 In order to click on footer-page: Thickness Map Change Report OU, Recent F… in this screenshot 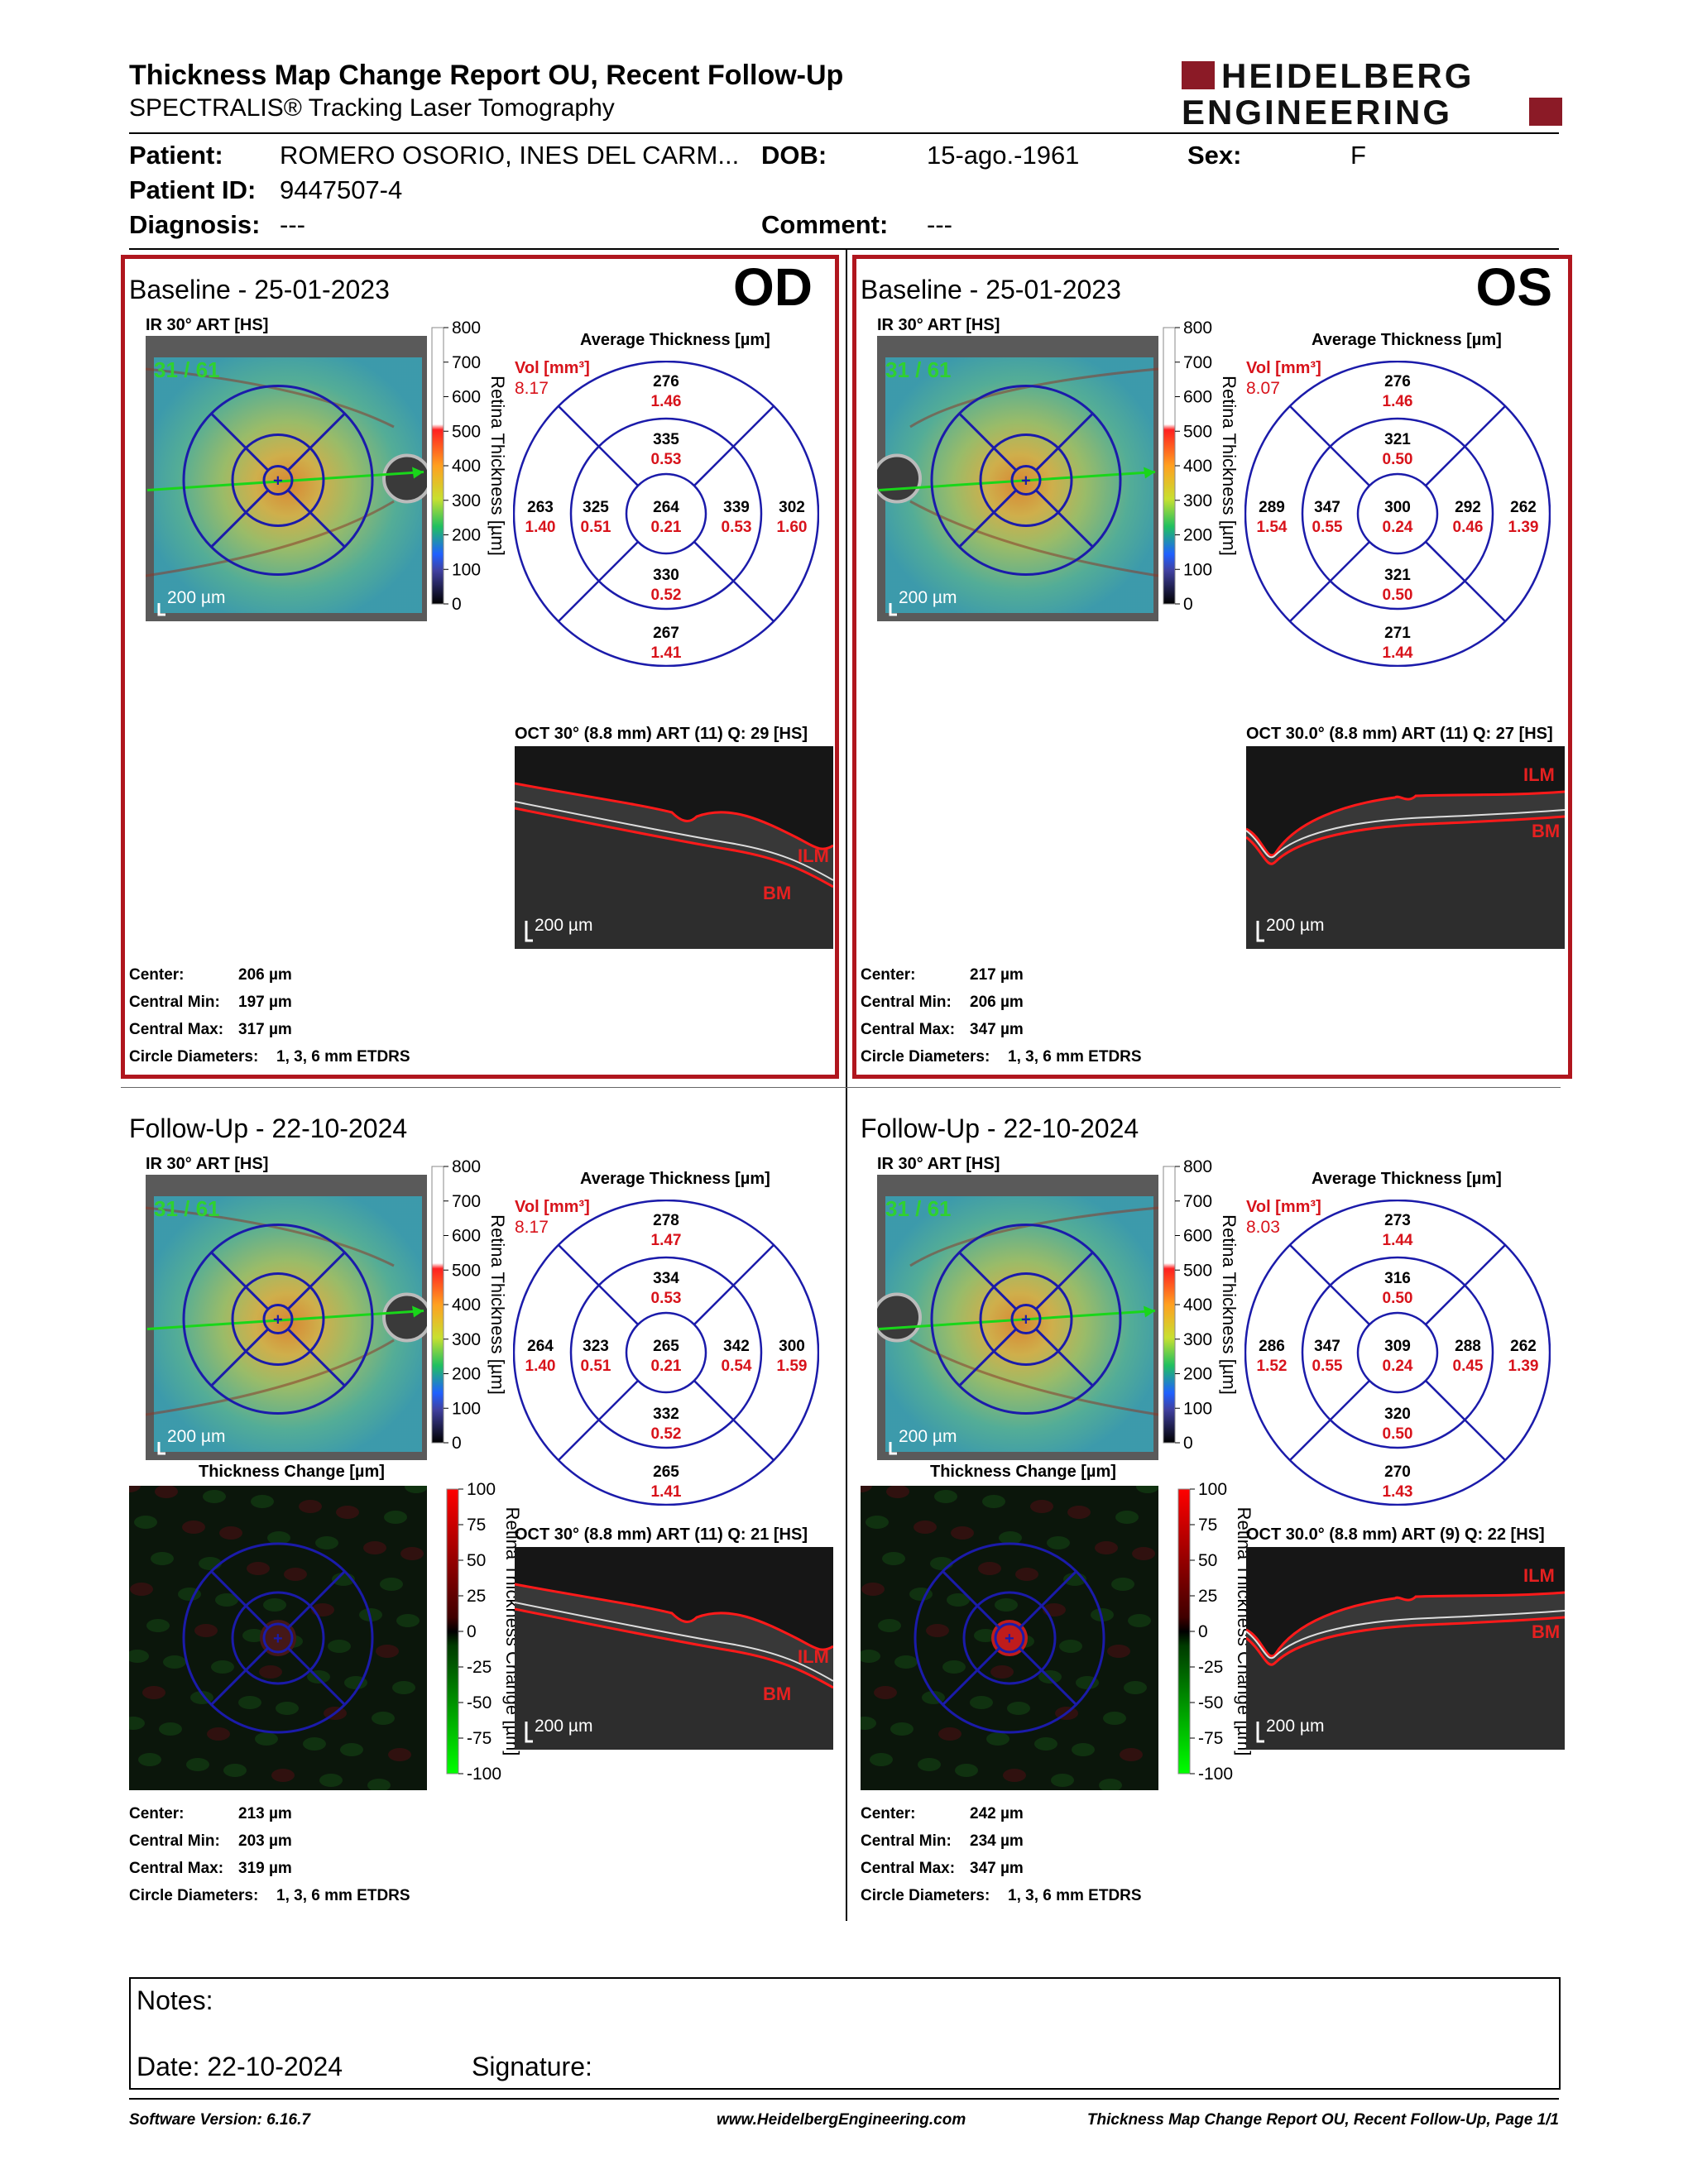, I will do `click(1322, 2120)`.